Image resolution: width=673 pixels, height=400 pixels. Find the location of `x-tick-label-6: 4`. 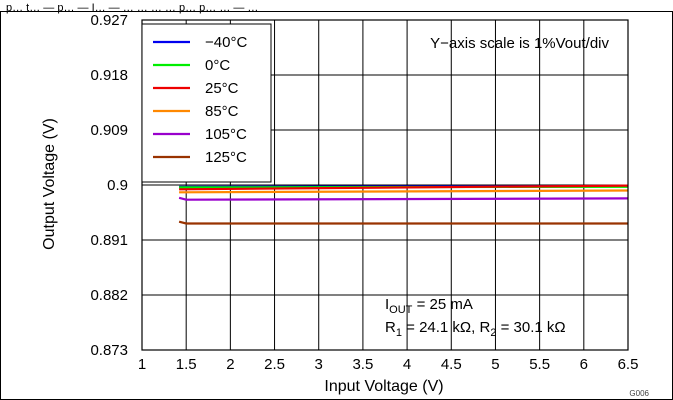

x-tick-label-6: 4 is located at coordinates (407, 364).